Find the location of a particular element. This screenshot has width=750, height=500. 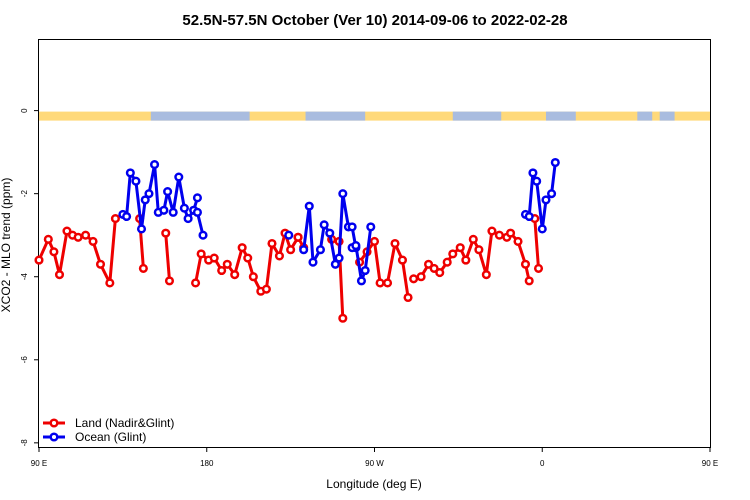

y-tick-label: -4 is located at coordinates (24, 277).